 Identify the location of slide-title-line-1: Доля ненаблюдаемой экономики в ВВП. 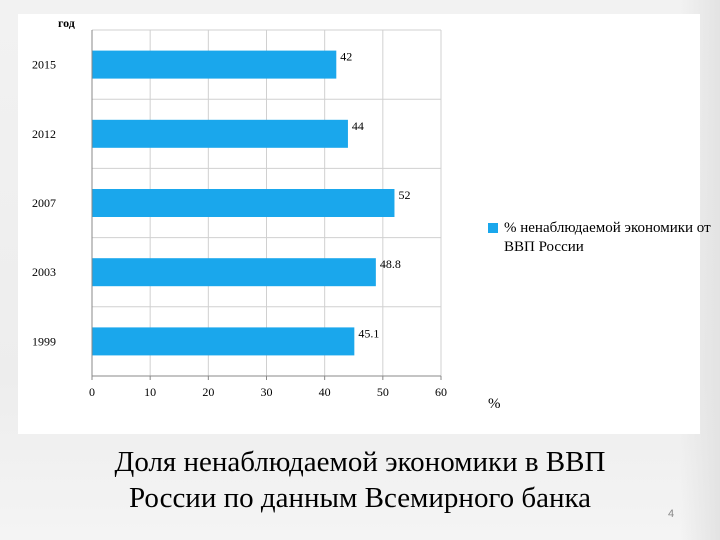
(360, 462).